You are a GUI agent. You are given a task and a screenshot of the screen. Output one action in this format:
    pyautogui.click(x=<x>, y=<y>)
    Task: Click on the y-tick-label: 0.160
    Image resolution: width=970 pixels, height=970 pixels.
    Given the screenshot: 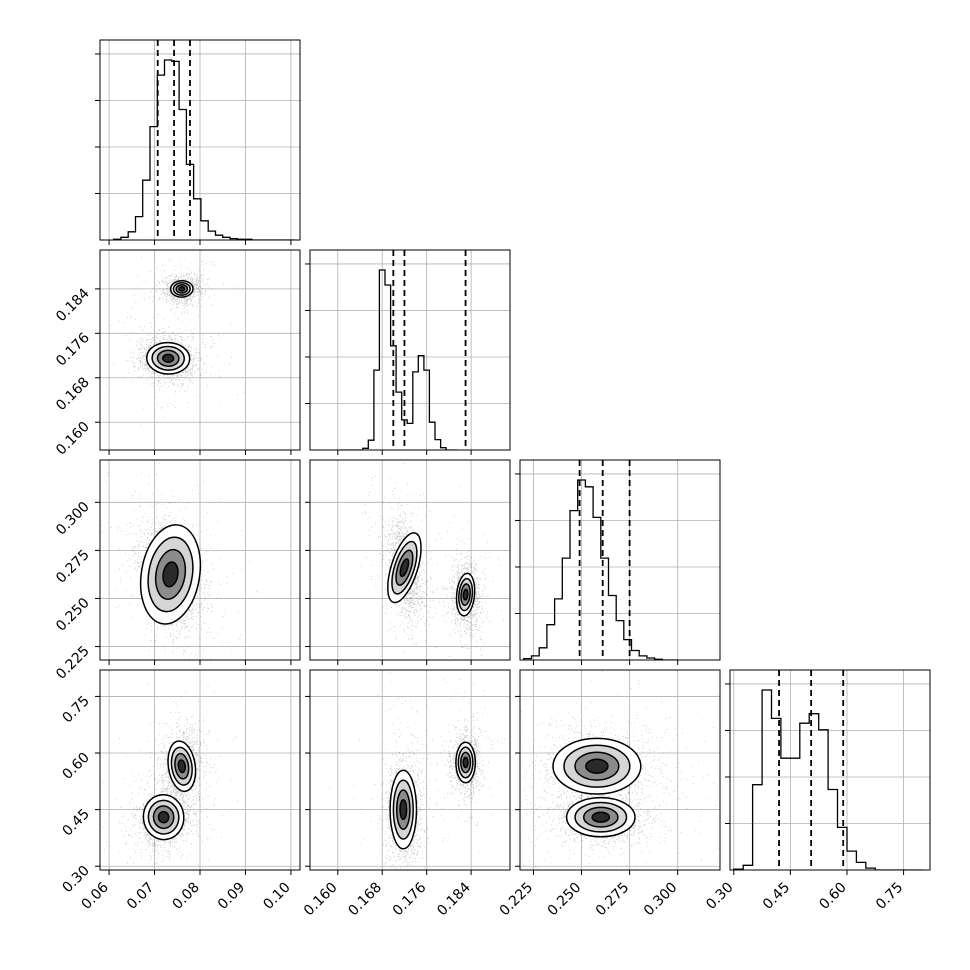 What is the action you would take?
    pyautogui.click(x=73, y=439)
    